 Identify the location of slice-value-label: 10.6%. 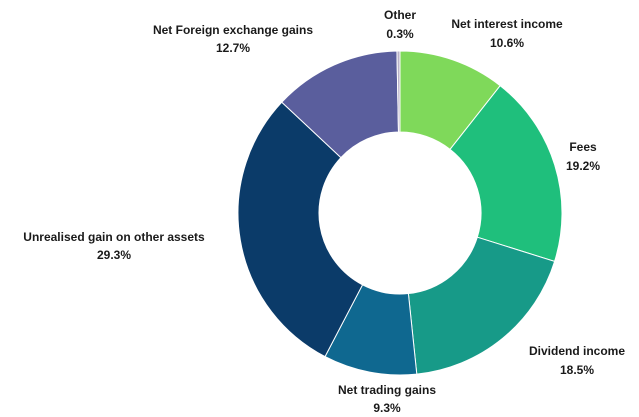
(507, 43).